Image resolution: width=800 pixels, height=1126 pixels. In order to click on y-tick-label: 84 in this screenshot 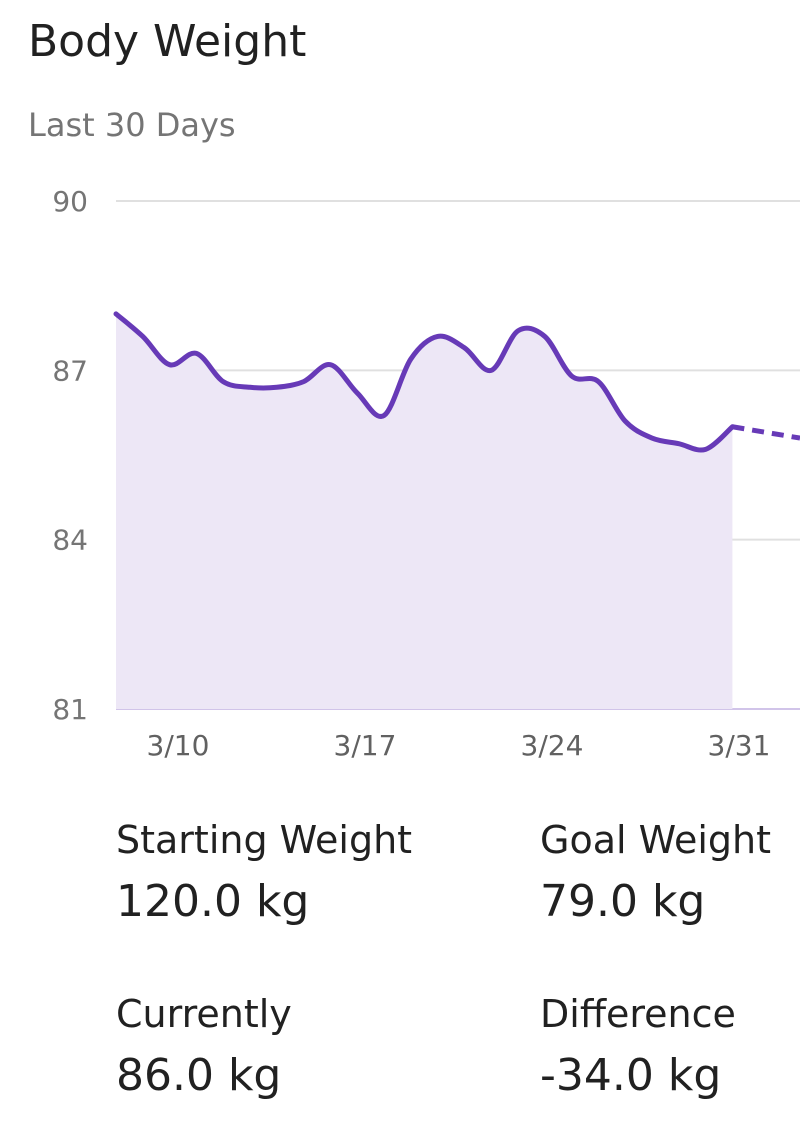, I will do `click(70, 540)`.